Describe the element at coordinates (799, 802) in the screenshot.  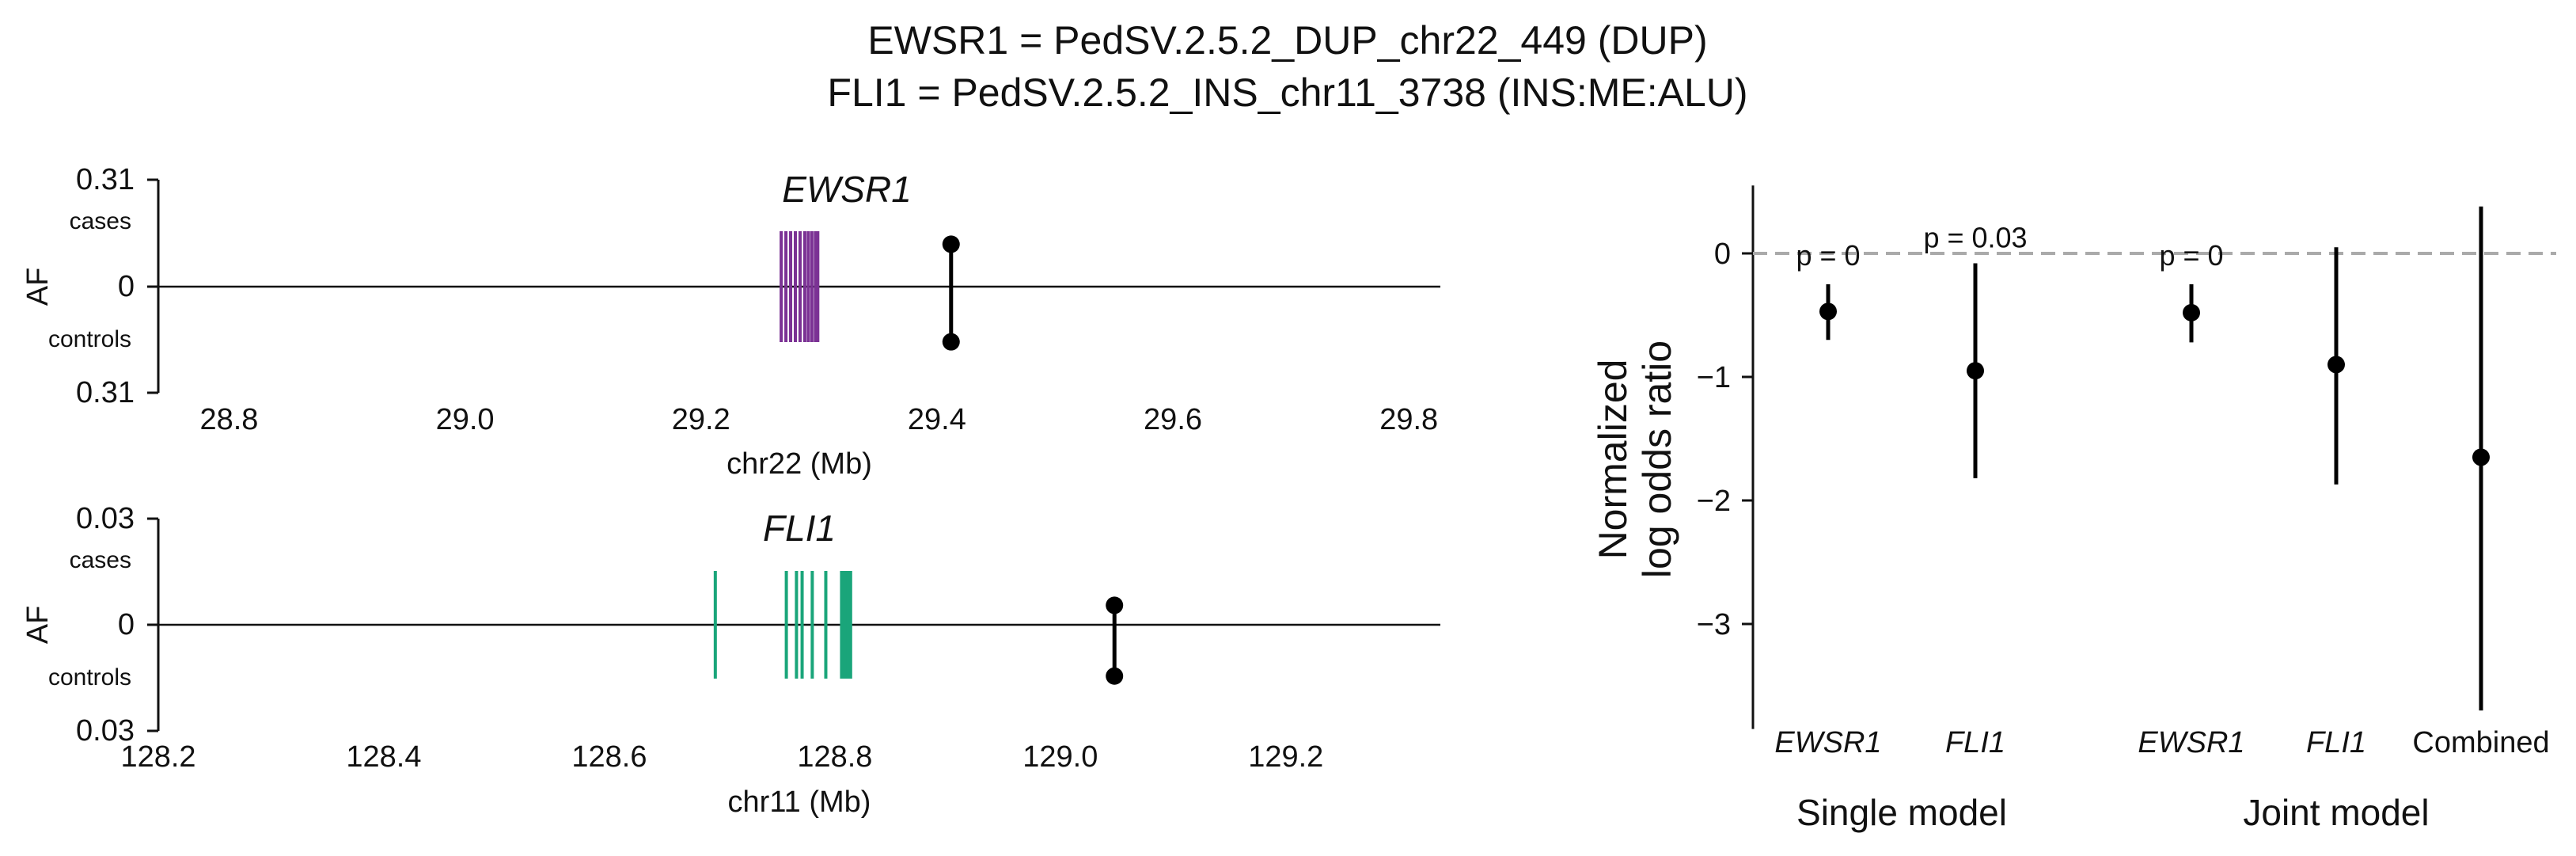
I see `fli1-x-axis-label: chr11 (Mb)` at that location.